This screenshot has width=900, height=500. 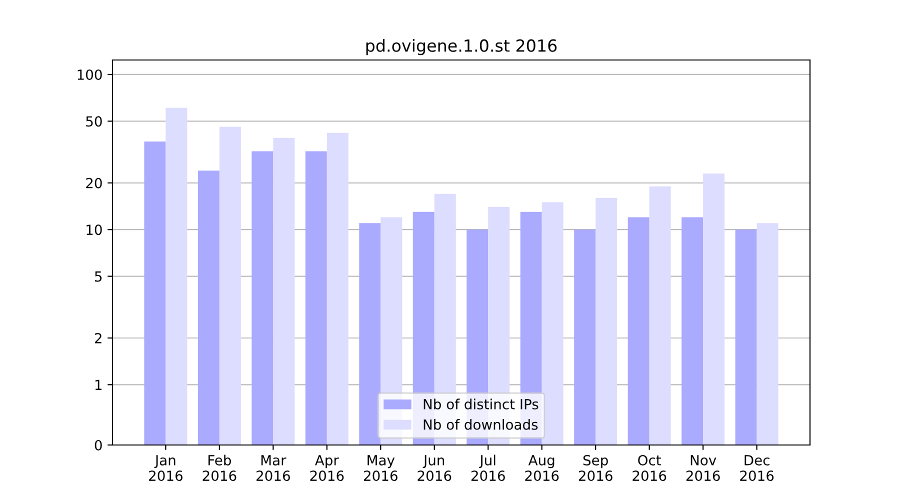 I want to click on x-tick-label: Sep 2016, so click(x=595, y=468).